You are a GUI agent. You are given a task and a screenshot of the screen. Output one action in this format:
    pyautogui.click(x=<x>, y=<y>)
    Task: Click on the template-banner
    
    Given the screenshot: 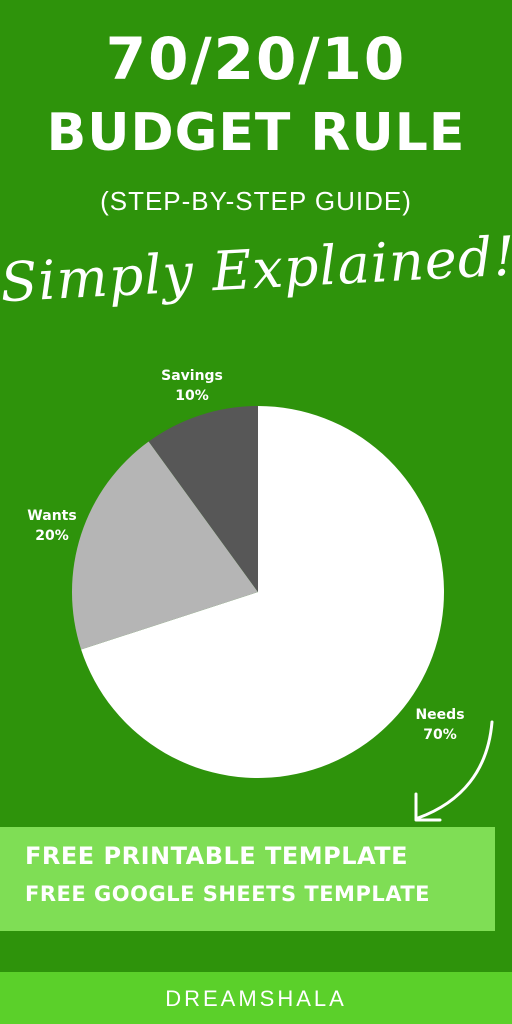 What is the action you would take?
    pyautogui.click(x=247, y=879)
    